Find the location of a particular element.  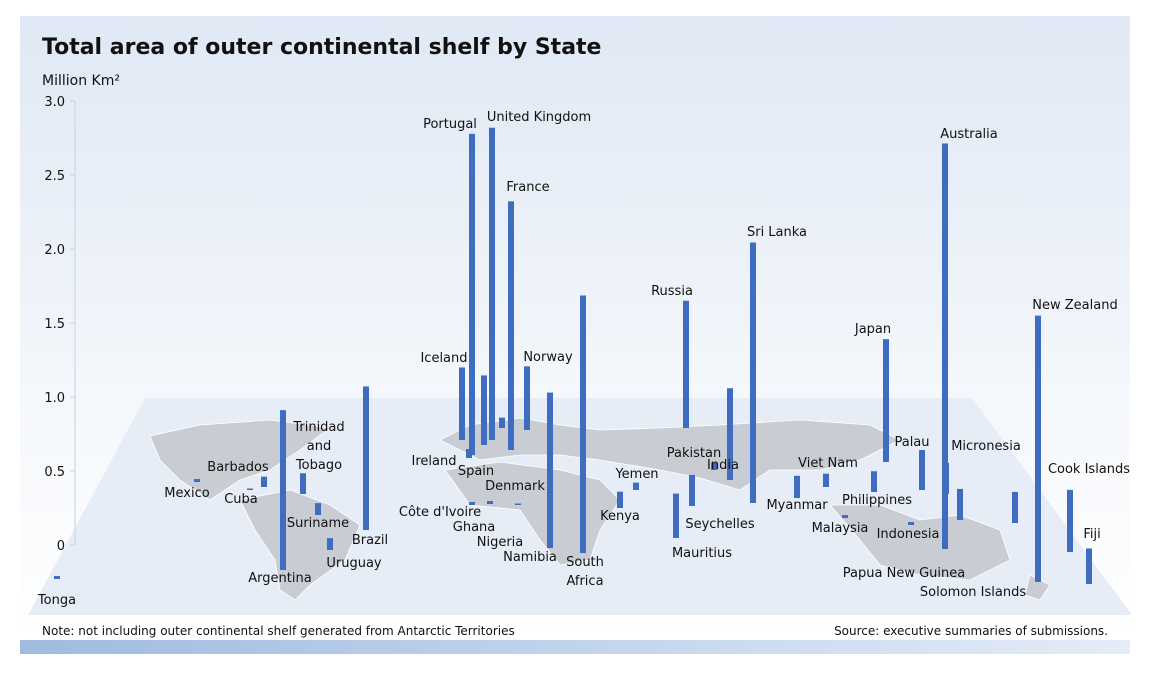

country-label: Namibia is located at coordinates (530, 557).